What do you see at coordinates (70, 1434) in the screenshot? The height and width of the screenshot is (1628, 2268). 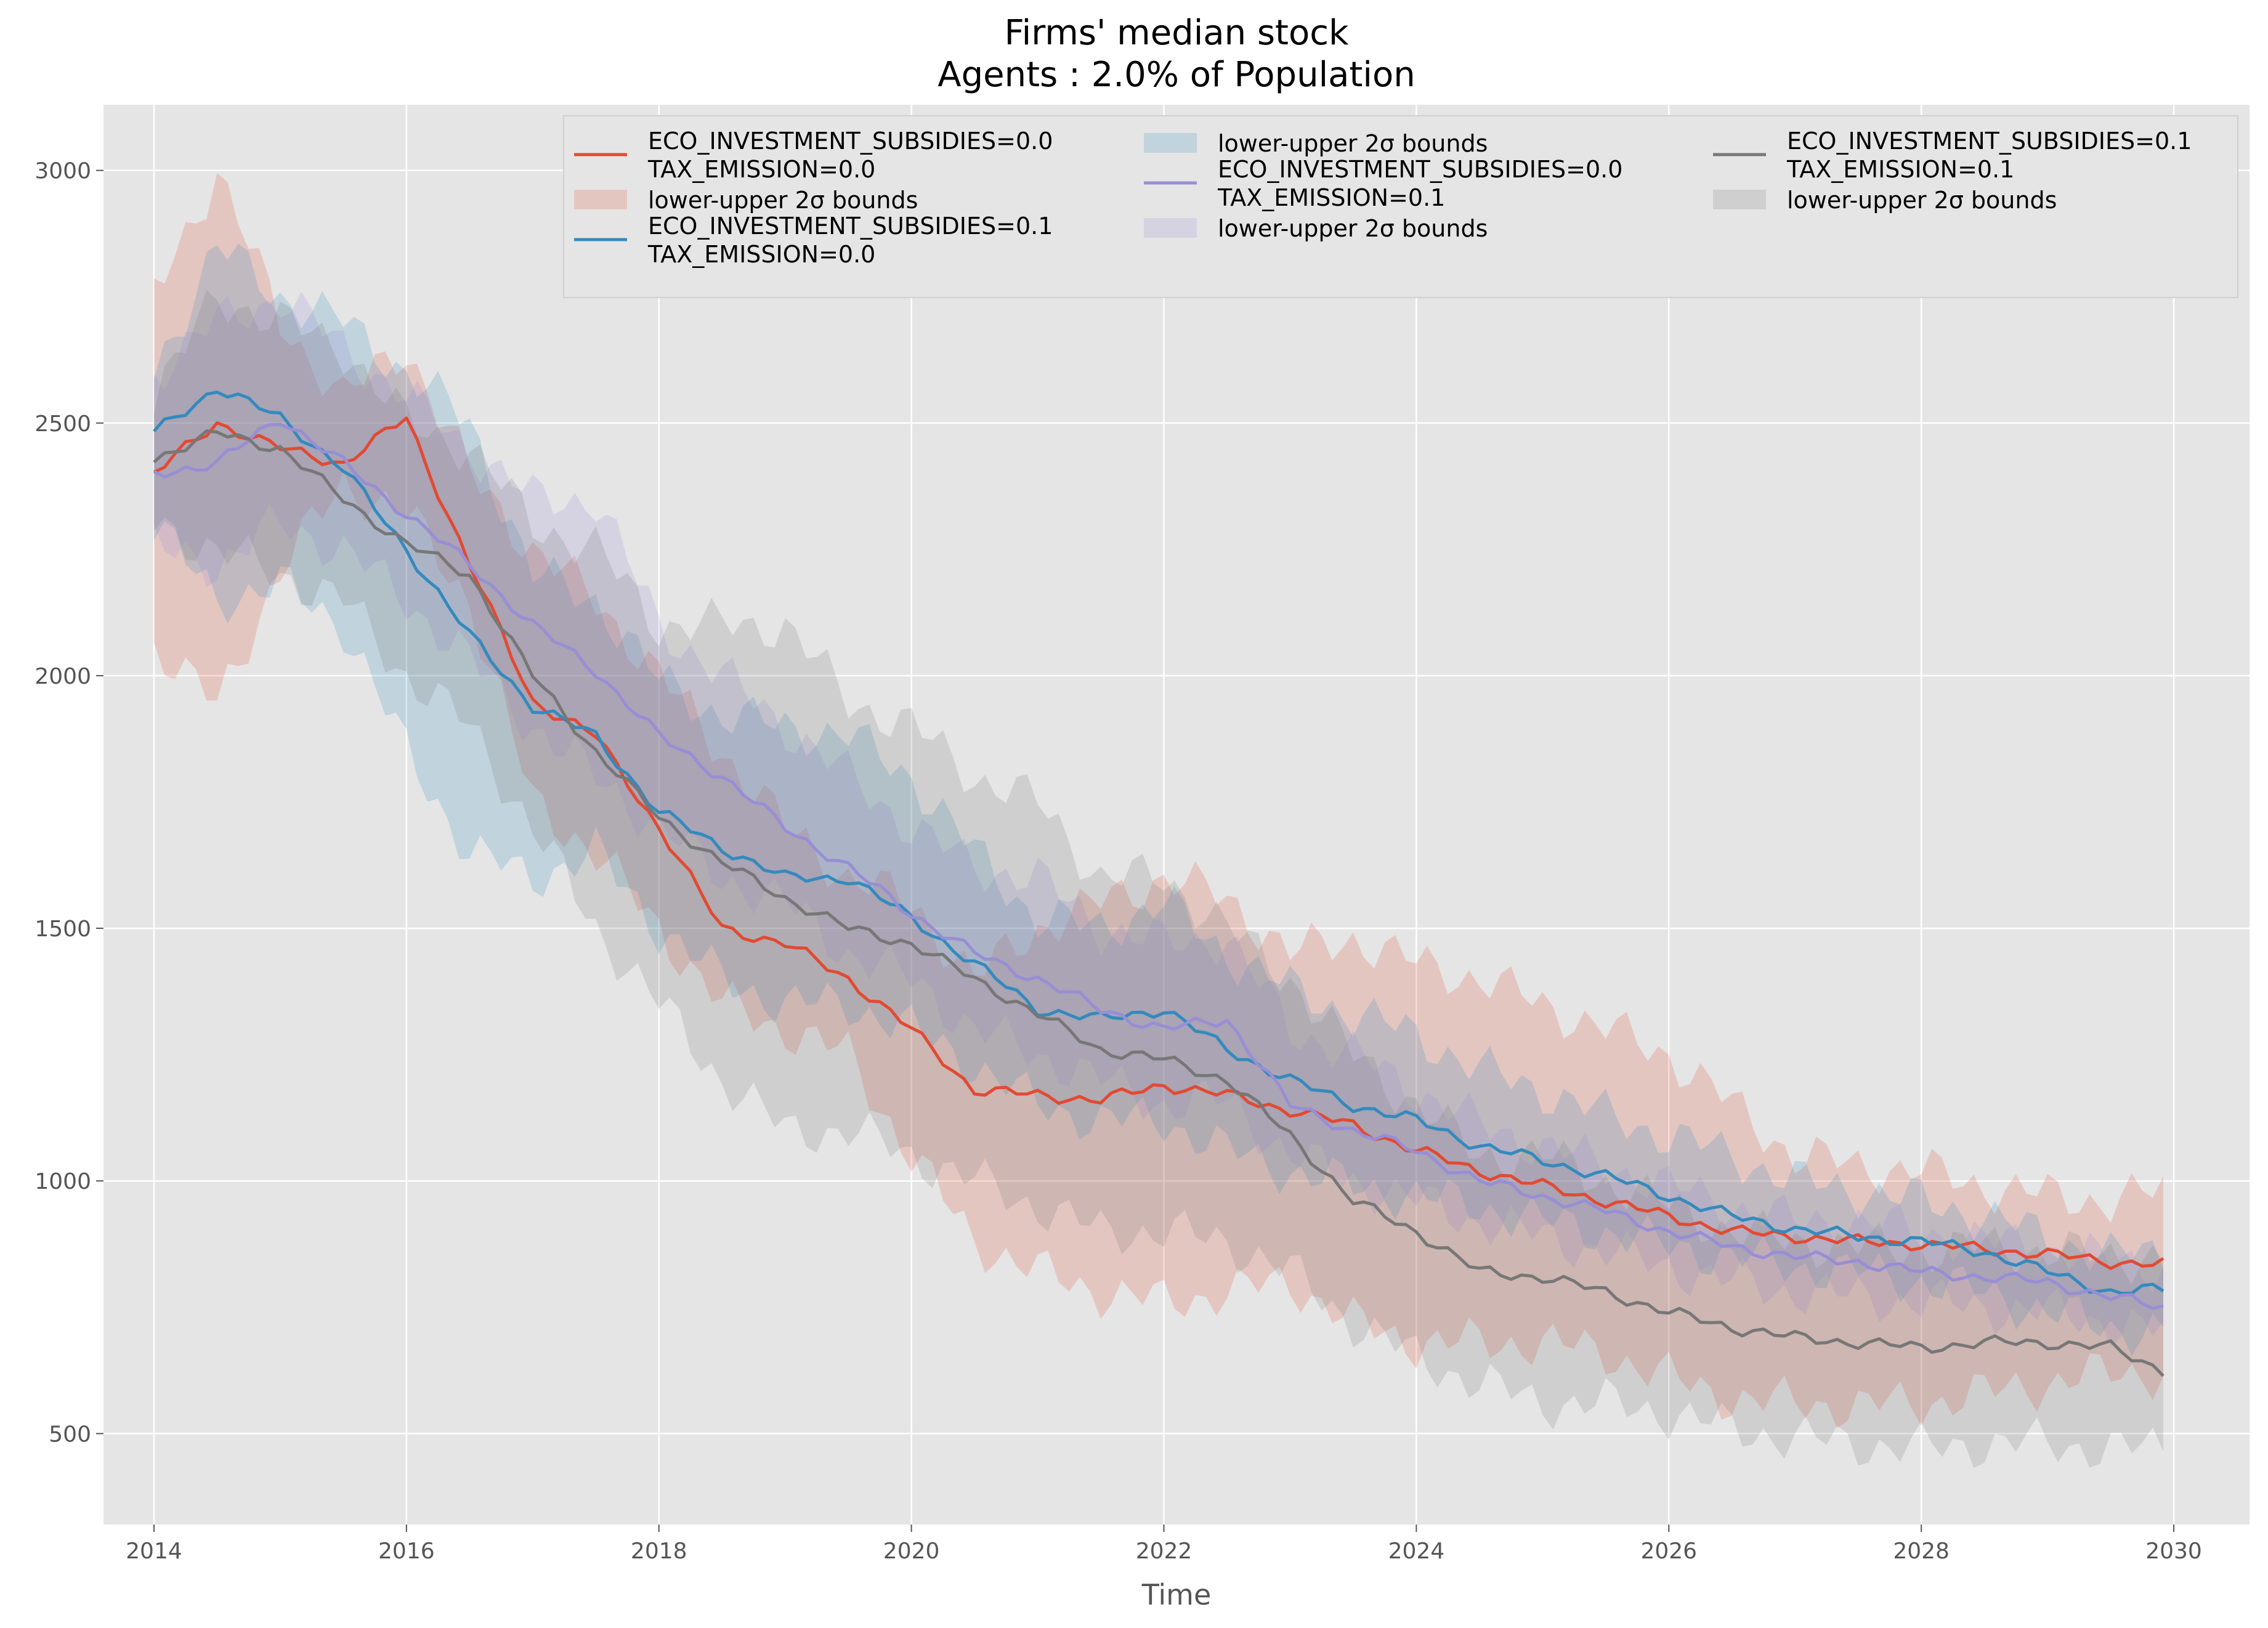 I see `y-tick-label: 500` at bounding box center [70, 1434].